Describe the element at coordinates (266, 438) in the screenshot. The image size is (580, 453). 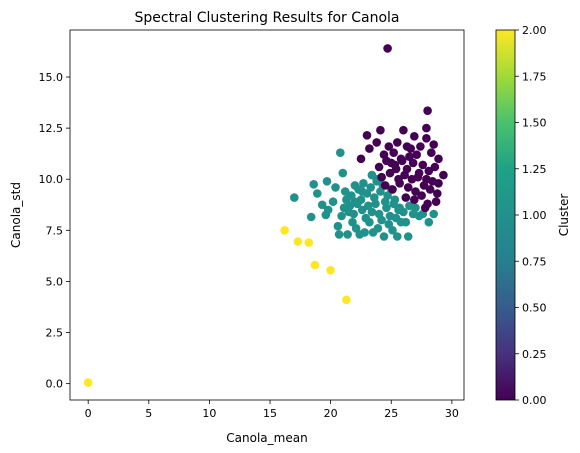
I see `x-axis-label: Canola_mean` at that location.